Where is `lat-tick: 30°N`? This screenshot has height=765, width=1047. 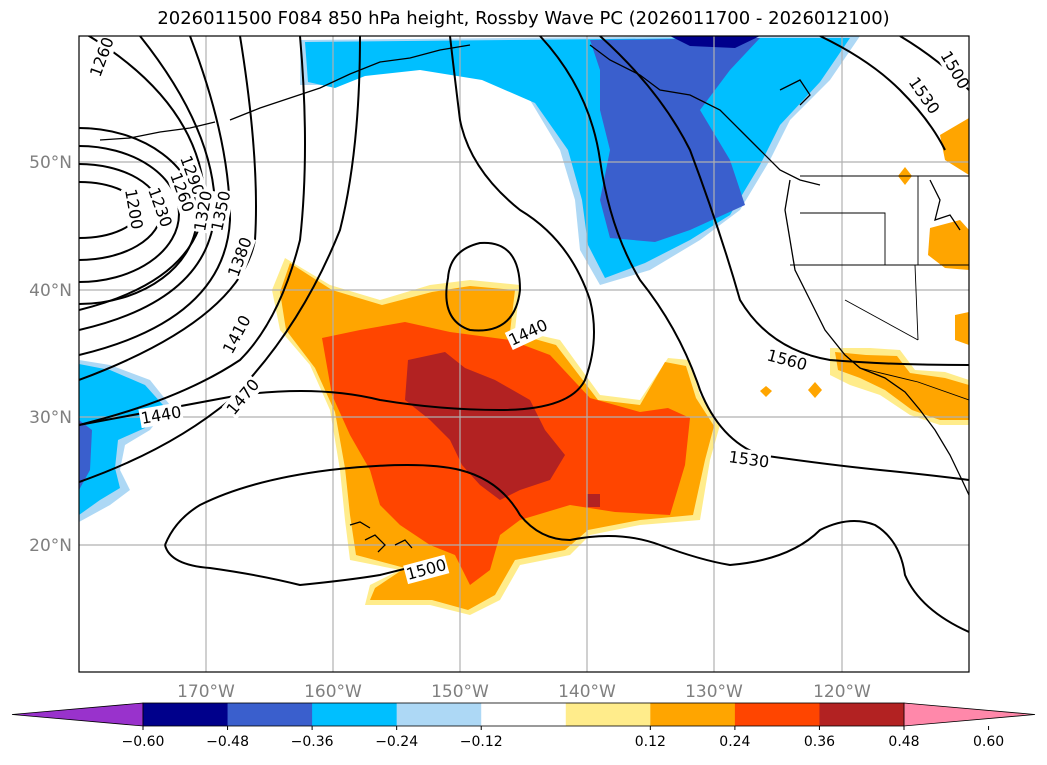 lat-tick: 30°N is located at coordinates (50, 418).